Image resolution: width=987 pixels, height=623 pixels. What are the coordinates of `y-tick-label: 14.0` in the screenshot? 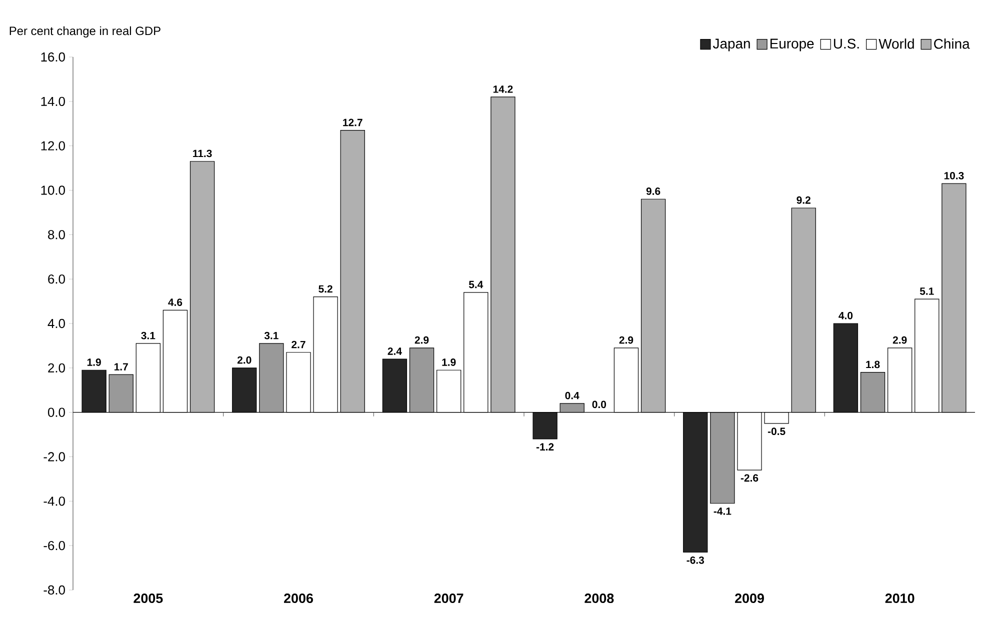 It's located at (53, 101).